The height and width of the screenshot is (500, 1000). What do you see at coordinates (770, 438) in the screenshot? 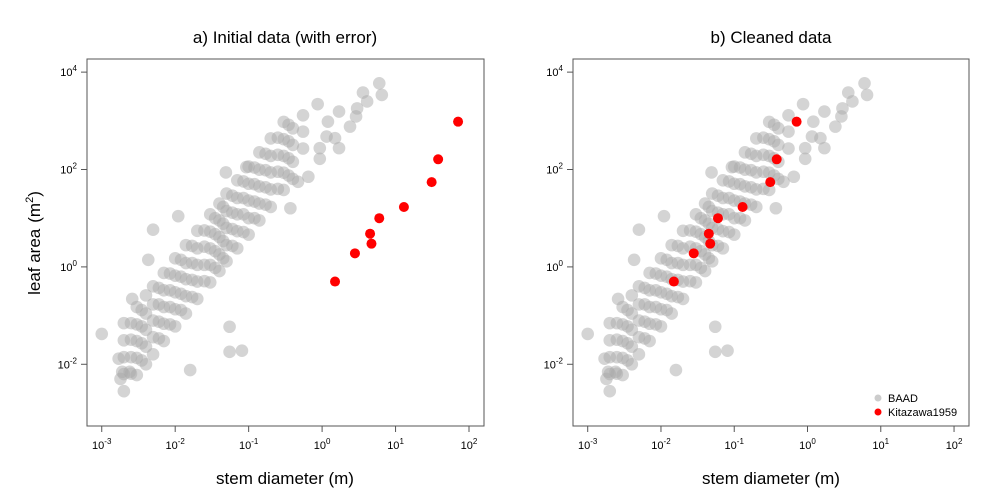
I see `panel-b-x-axis: 10⁻³ 10⁻² 10⁻¹ 10⁰ 10¹ 10²` at bounding box center [770, 438].